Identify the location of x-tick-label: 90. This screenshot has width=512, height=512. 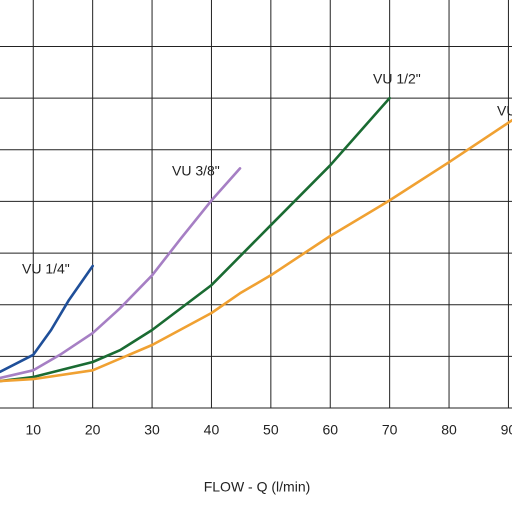
(506, 430).